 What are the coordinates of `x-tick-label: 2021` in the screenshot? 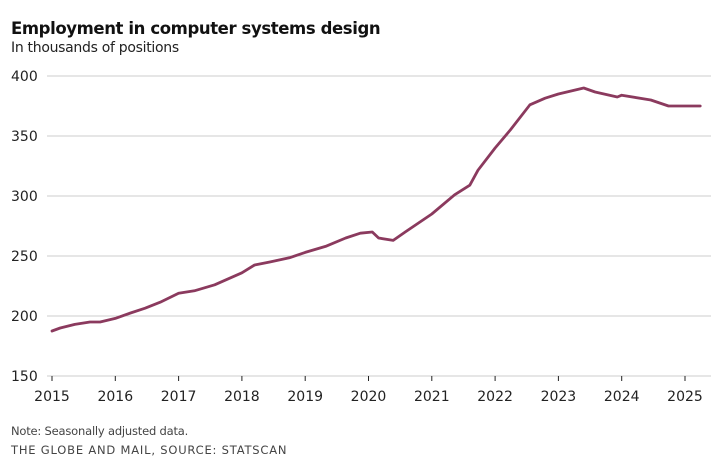 It's located at (432, 397).